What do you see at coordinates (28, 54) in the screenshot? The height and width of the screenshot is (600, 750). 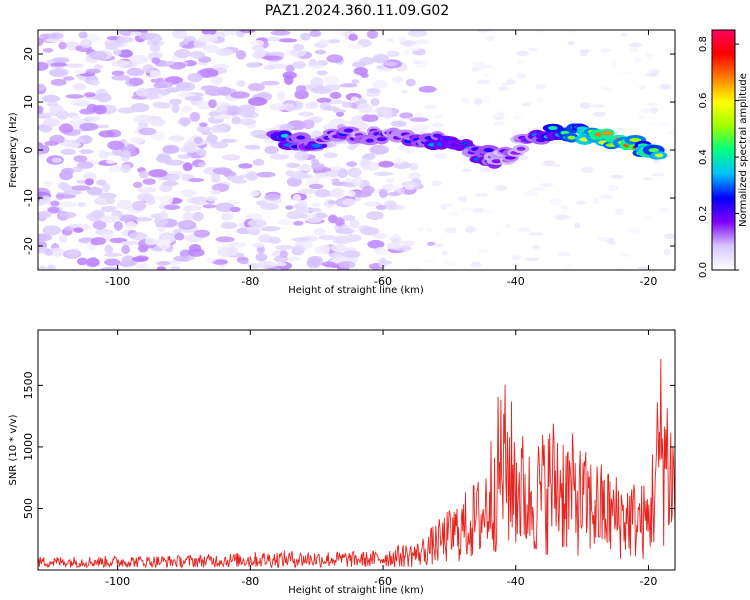 I see `y-tick-label: 20` at bounding box center [28, 54].